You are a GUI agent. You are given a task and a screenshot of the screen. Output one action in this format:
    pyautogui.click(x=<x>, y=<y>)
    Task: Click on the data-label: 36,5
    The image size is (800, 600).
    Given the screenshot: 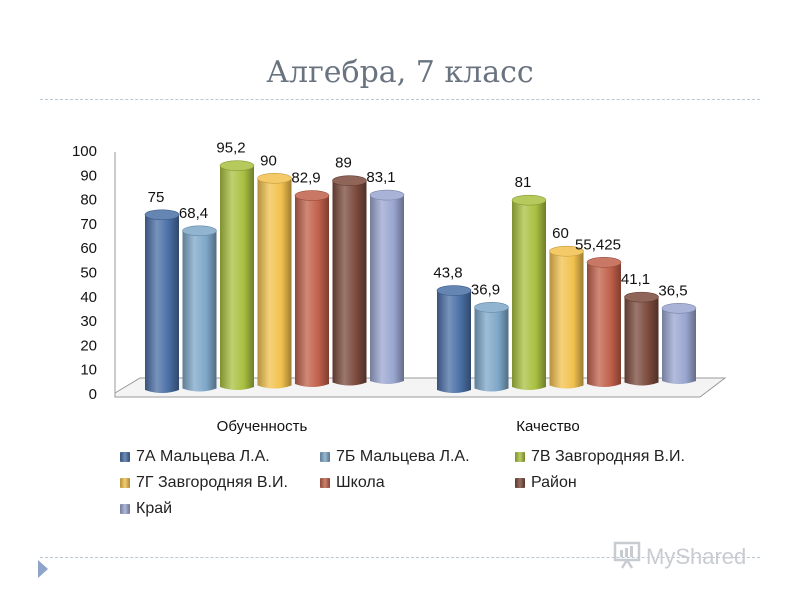 What is the action you would take?
    pyautogui.click(x=672, y=290)
    